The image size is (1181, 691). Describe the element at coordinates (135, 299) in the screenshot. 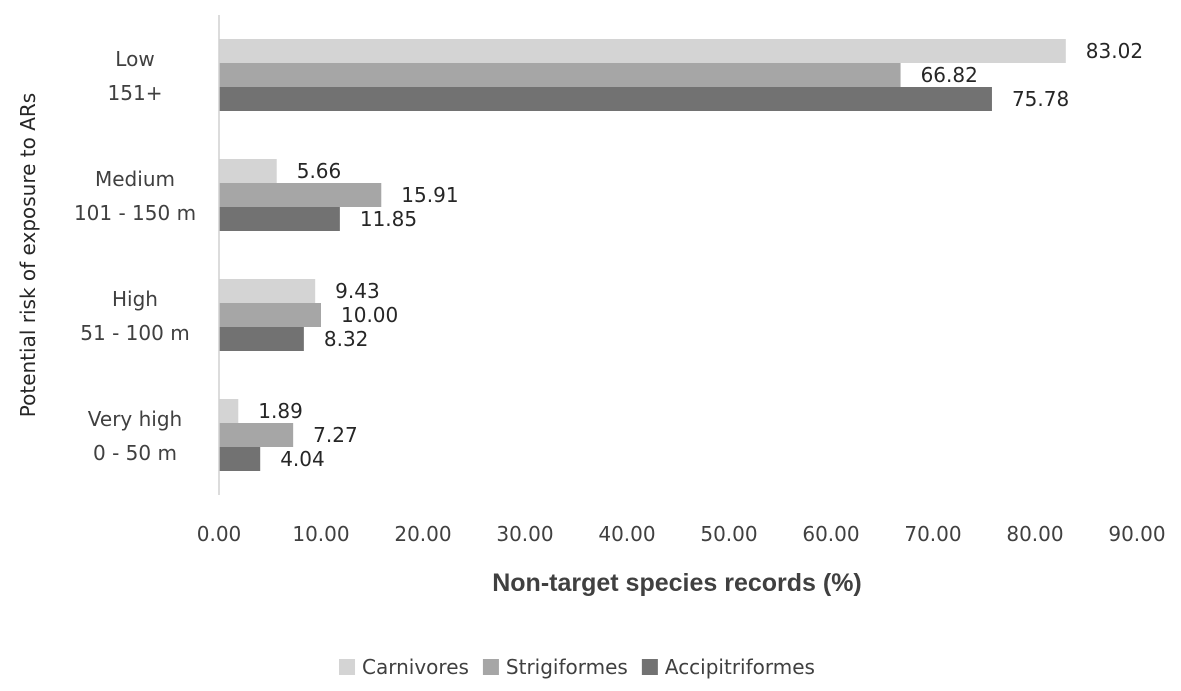

I see `category-label-line1-1: High` at that location.